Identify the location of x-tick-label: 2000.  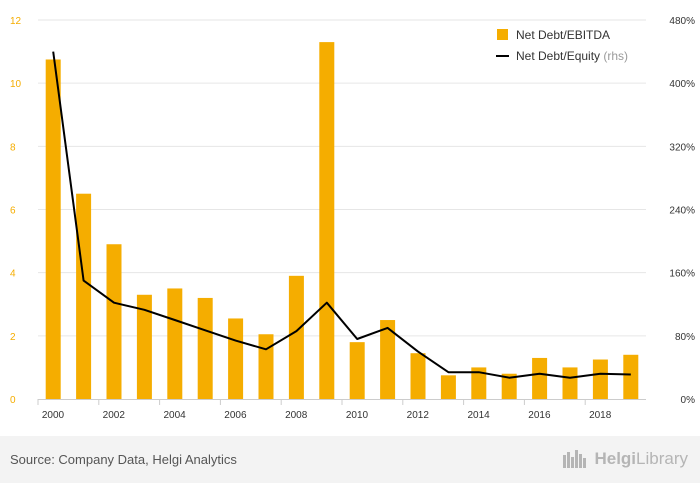
(53, 415).